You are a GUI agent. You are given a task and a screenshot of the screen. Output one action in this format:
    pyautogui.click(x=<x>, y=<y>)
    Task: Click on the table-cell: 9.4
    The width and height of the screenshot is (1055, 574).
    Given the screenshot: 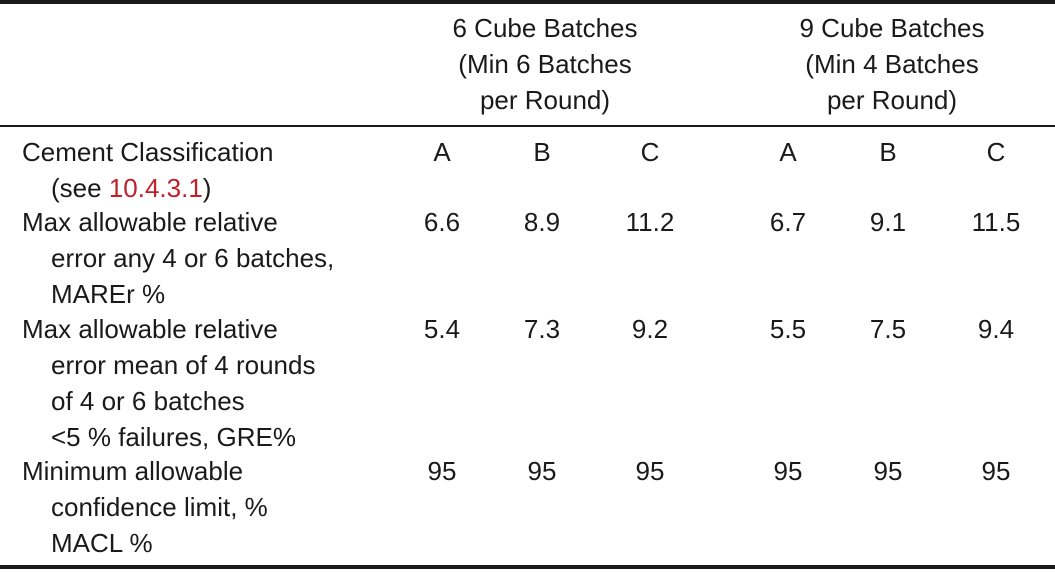 What is the action you would take?
    pyautogui.click(x=996, y=329)
    